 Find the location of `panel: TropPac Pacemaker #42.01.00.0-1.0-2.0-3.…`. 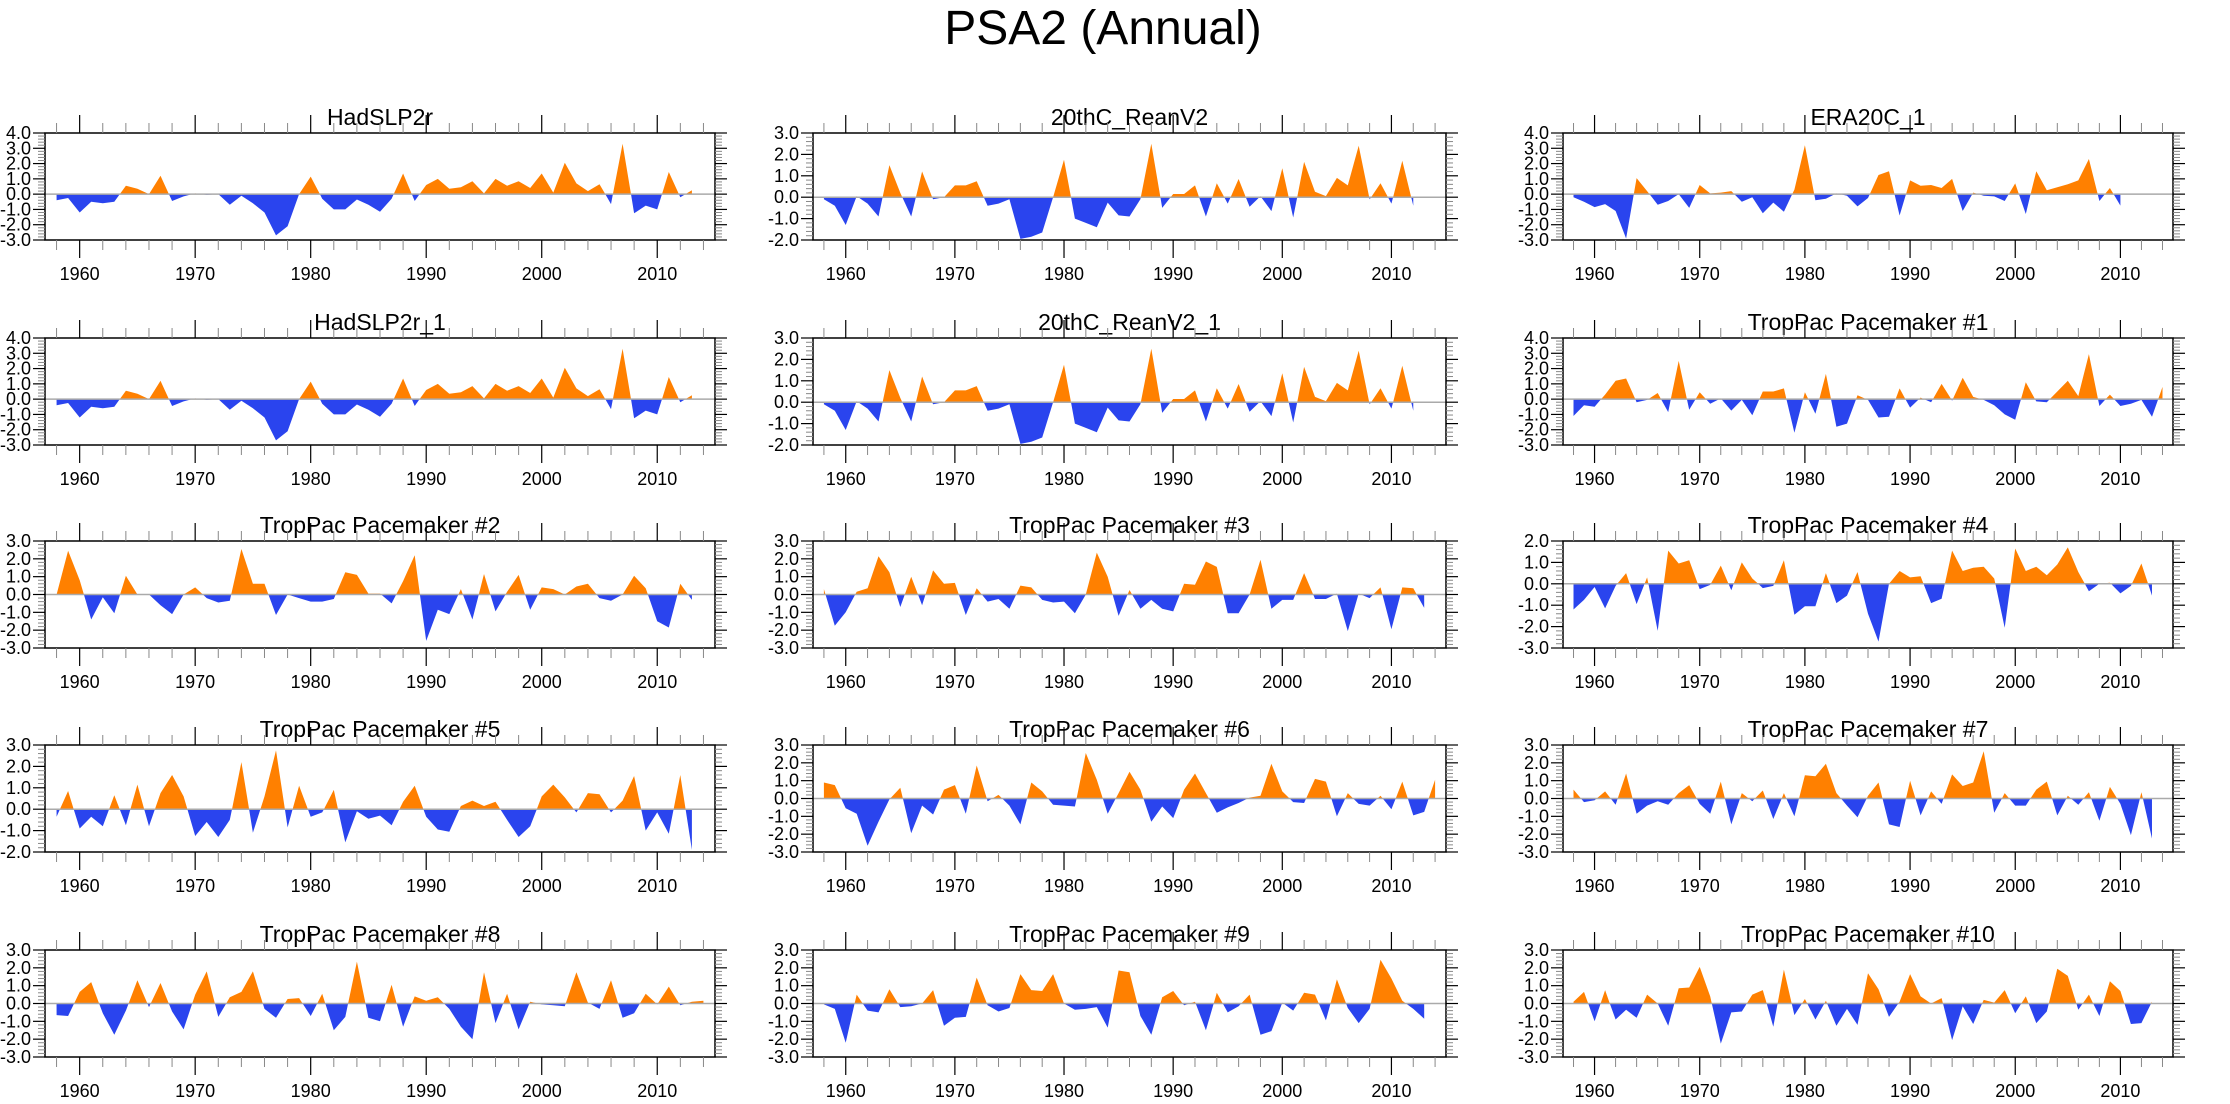

panel: TropPac Pacemaker #42.01.00.0-1.0-2.0-3.… is located at coordinates (1851, 602).